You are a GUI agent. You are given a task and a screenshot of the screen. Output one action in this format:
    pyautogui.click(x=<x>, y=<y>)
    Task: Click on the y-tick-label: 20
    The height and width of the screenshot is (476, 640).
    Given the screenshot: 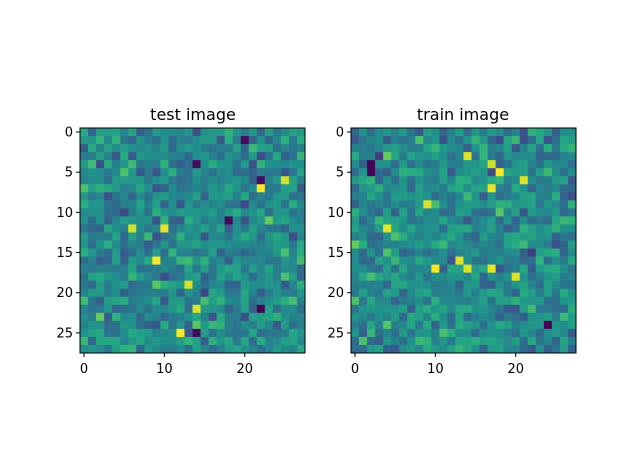 What is the action you would take?
    pyautogui.click(x=335, y=293)
    